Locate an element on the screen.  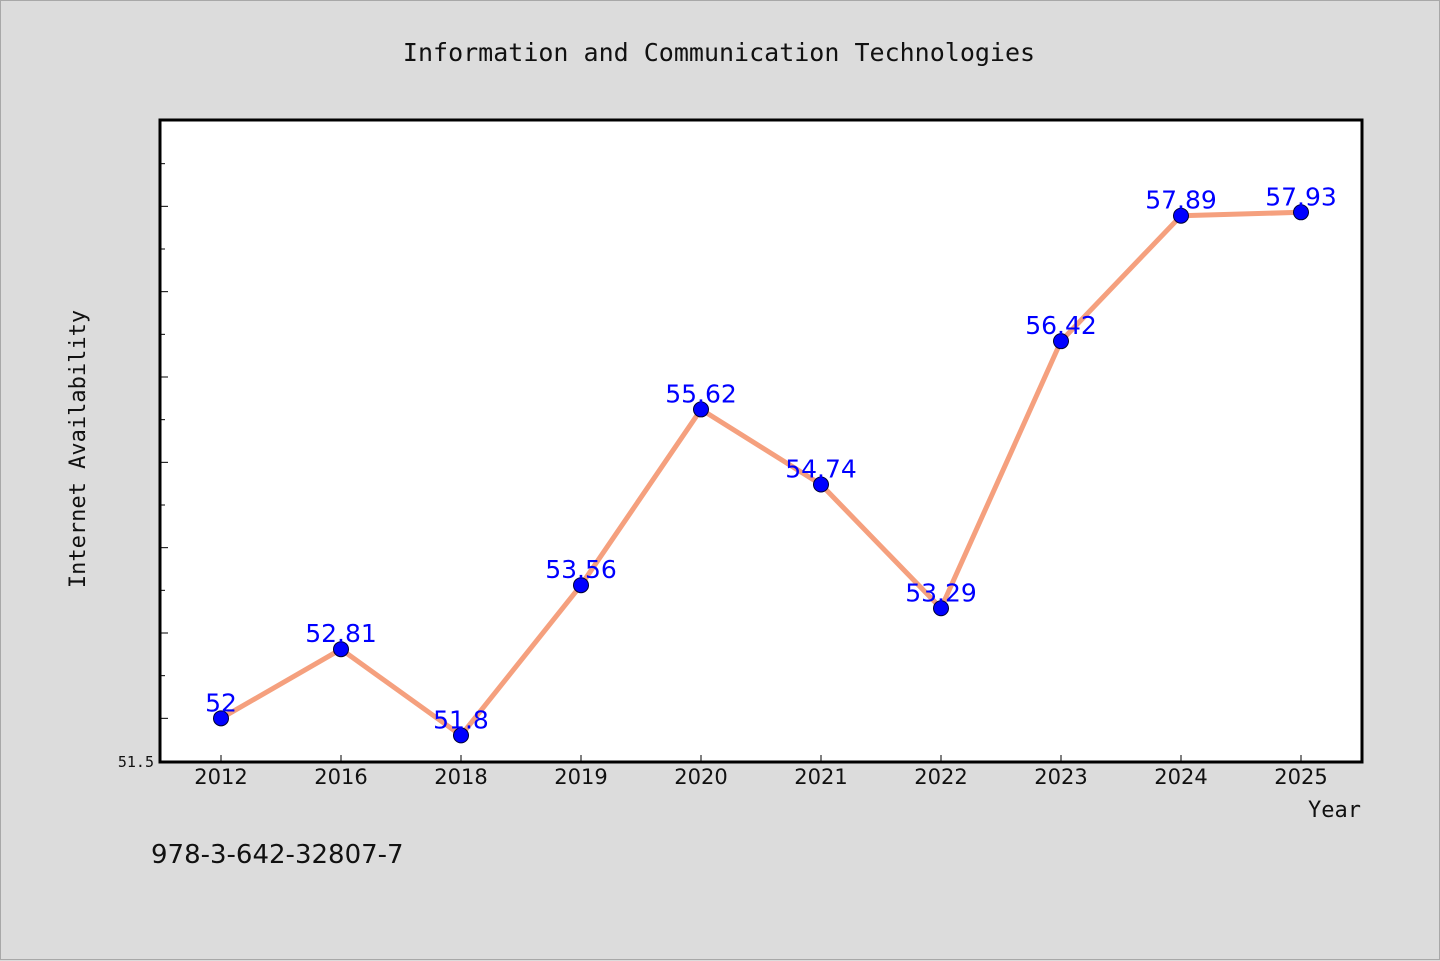
x-axis-ticks: 2012 2016 2018 2019 2020 2021 2022 2023 2024 2025 is located at coordinates (761, 772).